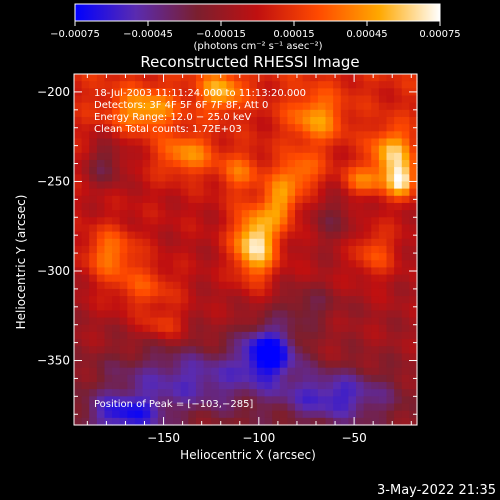 The image size is (500, 500). Describe the element at coordinates (200, 93) in the screenshot. I see `info-line-date: 18-Jul-2003 11:11:24.000 to 11:13:20.000` at that location.